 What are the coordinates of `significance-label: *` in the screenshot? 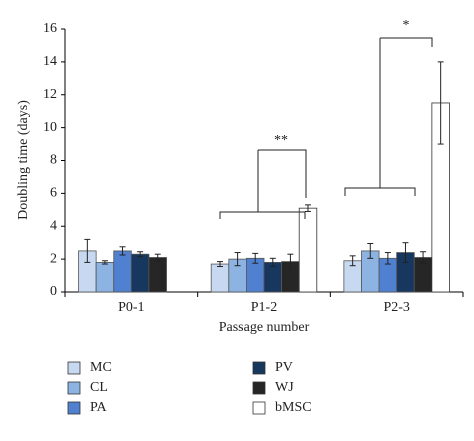 It's located at (406, 25).